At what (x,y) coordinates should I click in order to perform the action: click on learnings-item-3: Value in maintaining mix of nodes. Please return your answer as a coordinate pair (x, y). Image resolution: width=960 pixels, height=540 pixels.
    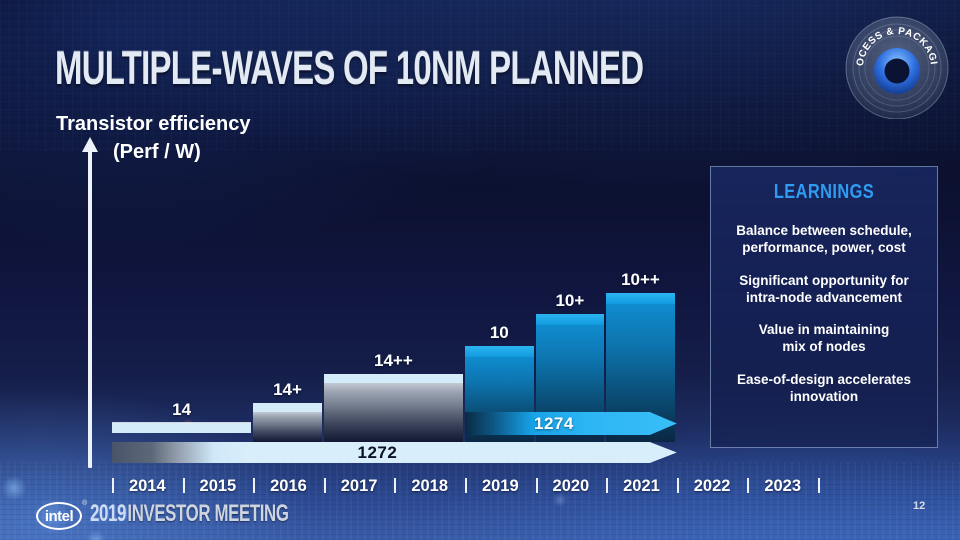
    Looking at the image, I should click on (824, 338).